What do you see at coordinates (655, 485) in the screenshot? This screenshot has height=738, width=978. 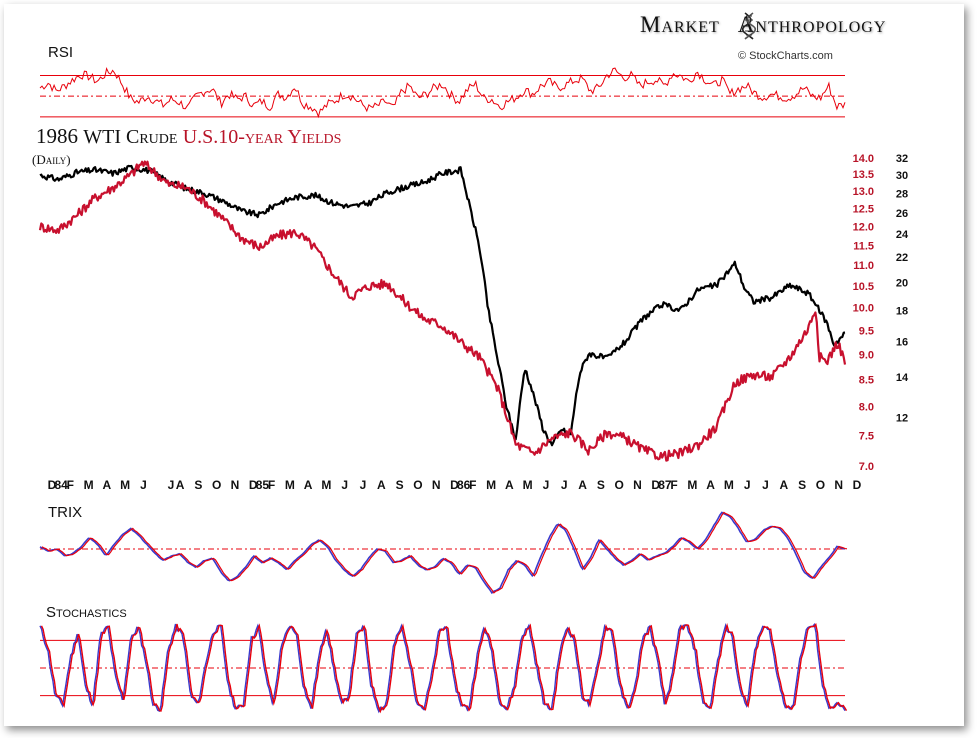 I see `x-axis-label-36: D` at bounding box center [655, 485].